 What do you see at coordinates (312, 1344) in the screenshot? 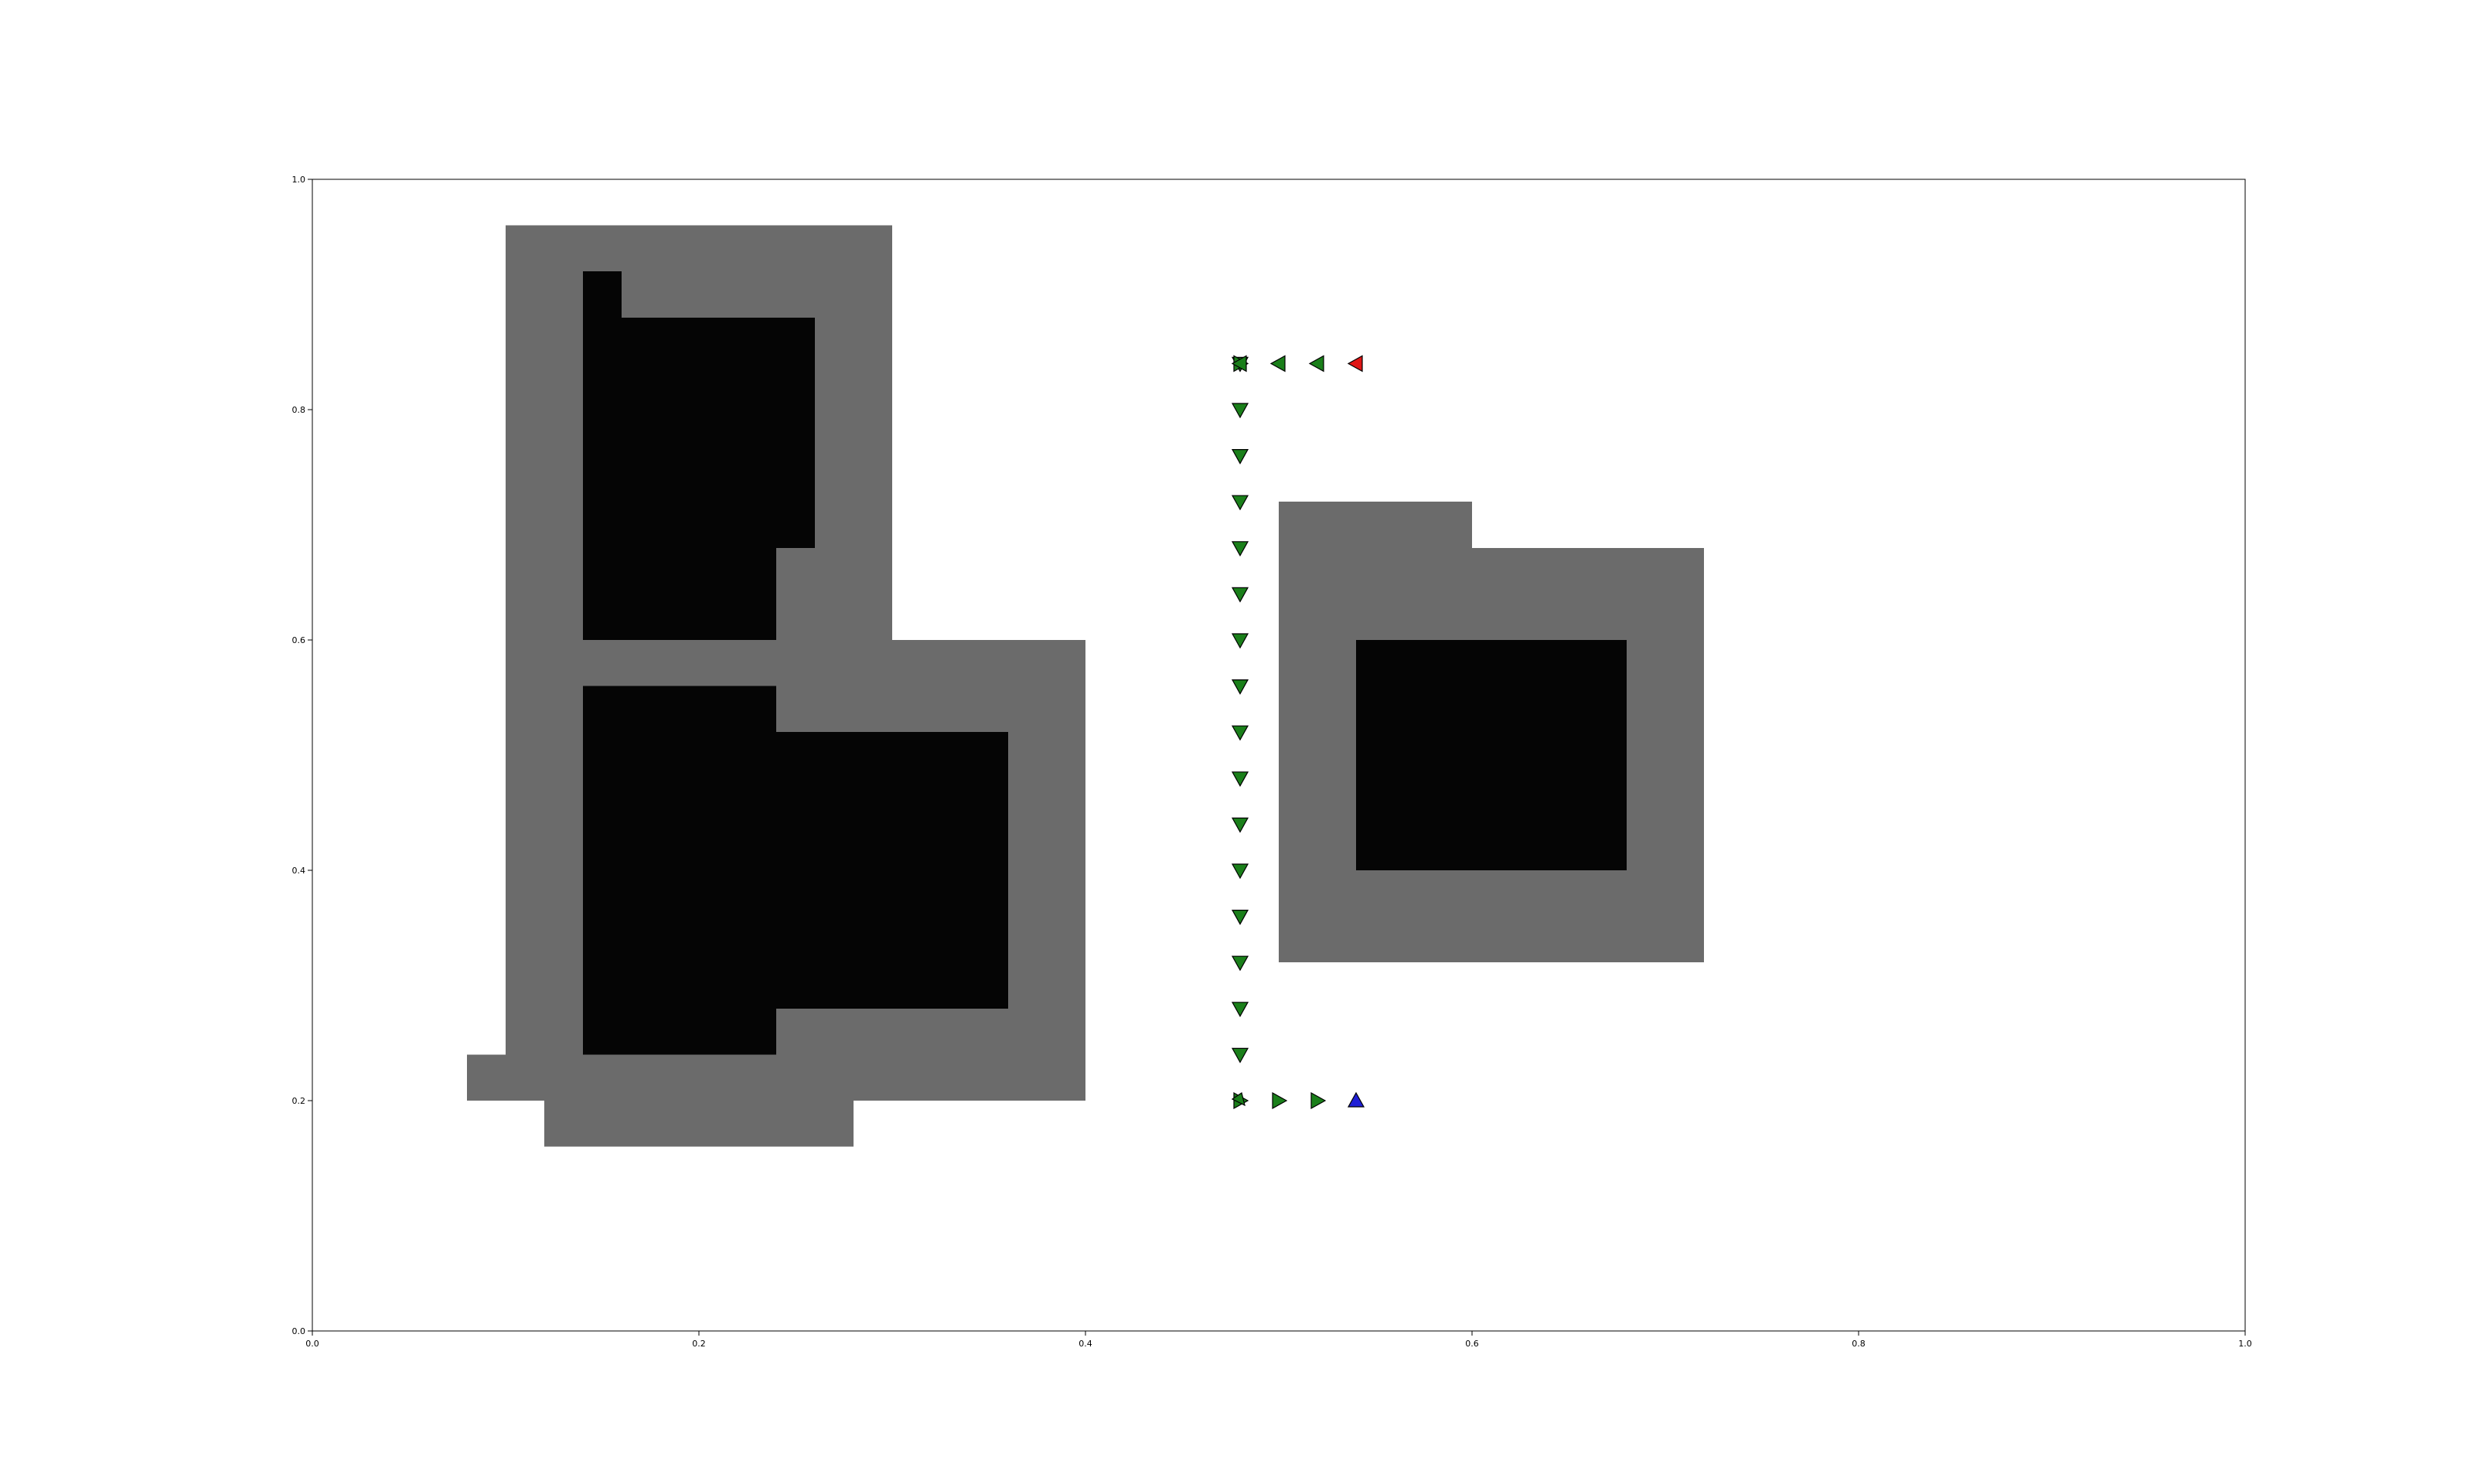
I see `x-tick-label: 0.0` at bounding box center [312, 1344].